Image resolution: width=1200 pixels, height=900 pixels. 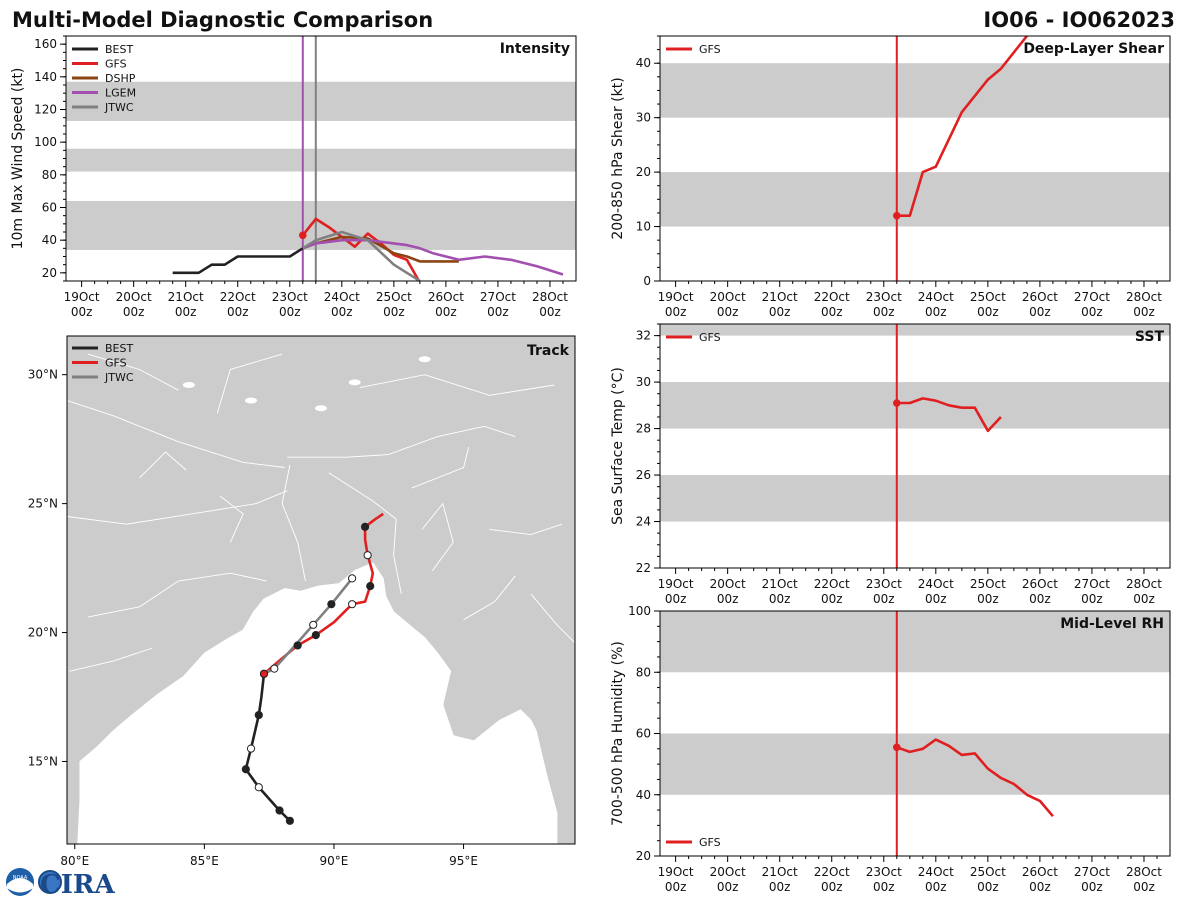 What do you see at coordinates (832, 584) in the screenshot?
I see `sst-xtick-label: 22Oct` at bounding box center [832, 584].